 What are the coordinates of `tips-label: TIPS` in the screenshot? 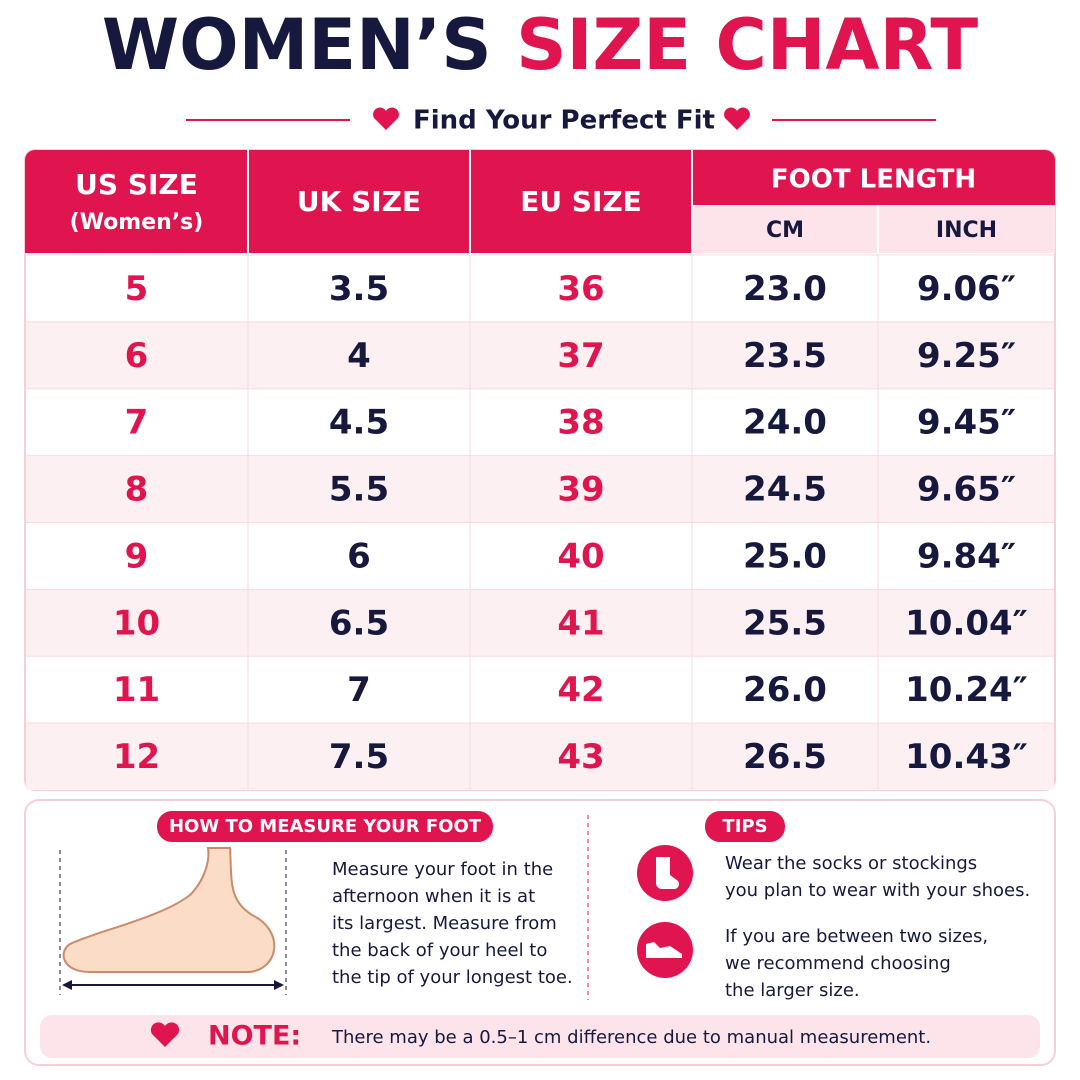 It's located at (744, 826).